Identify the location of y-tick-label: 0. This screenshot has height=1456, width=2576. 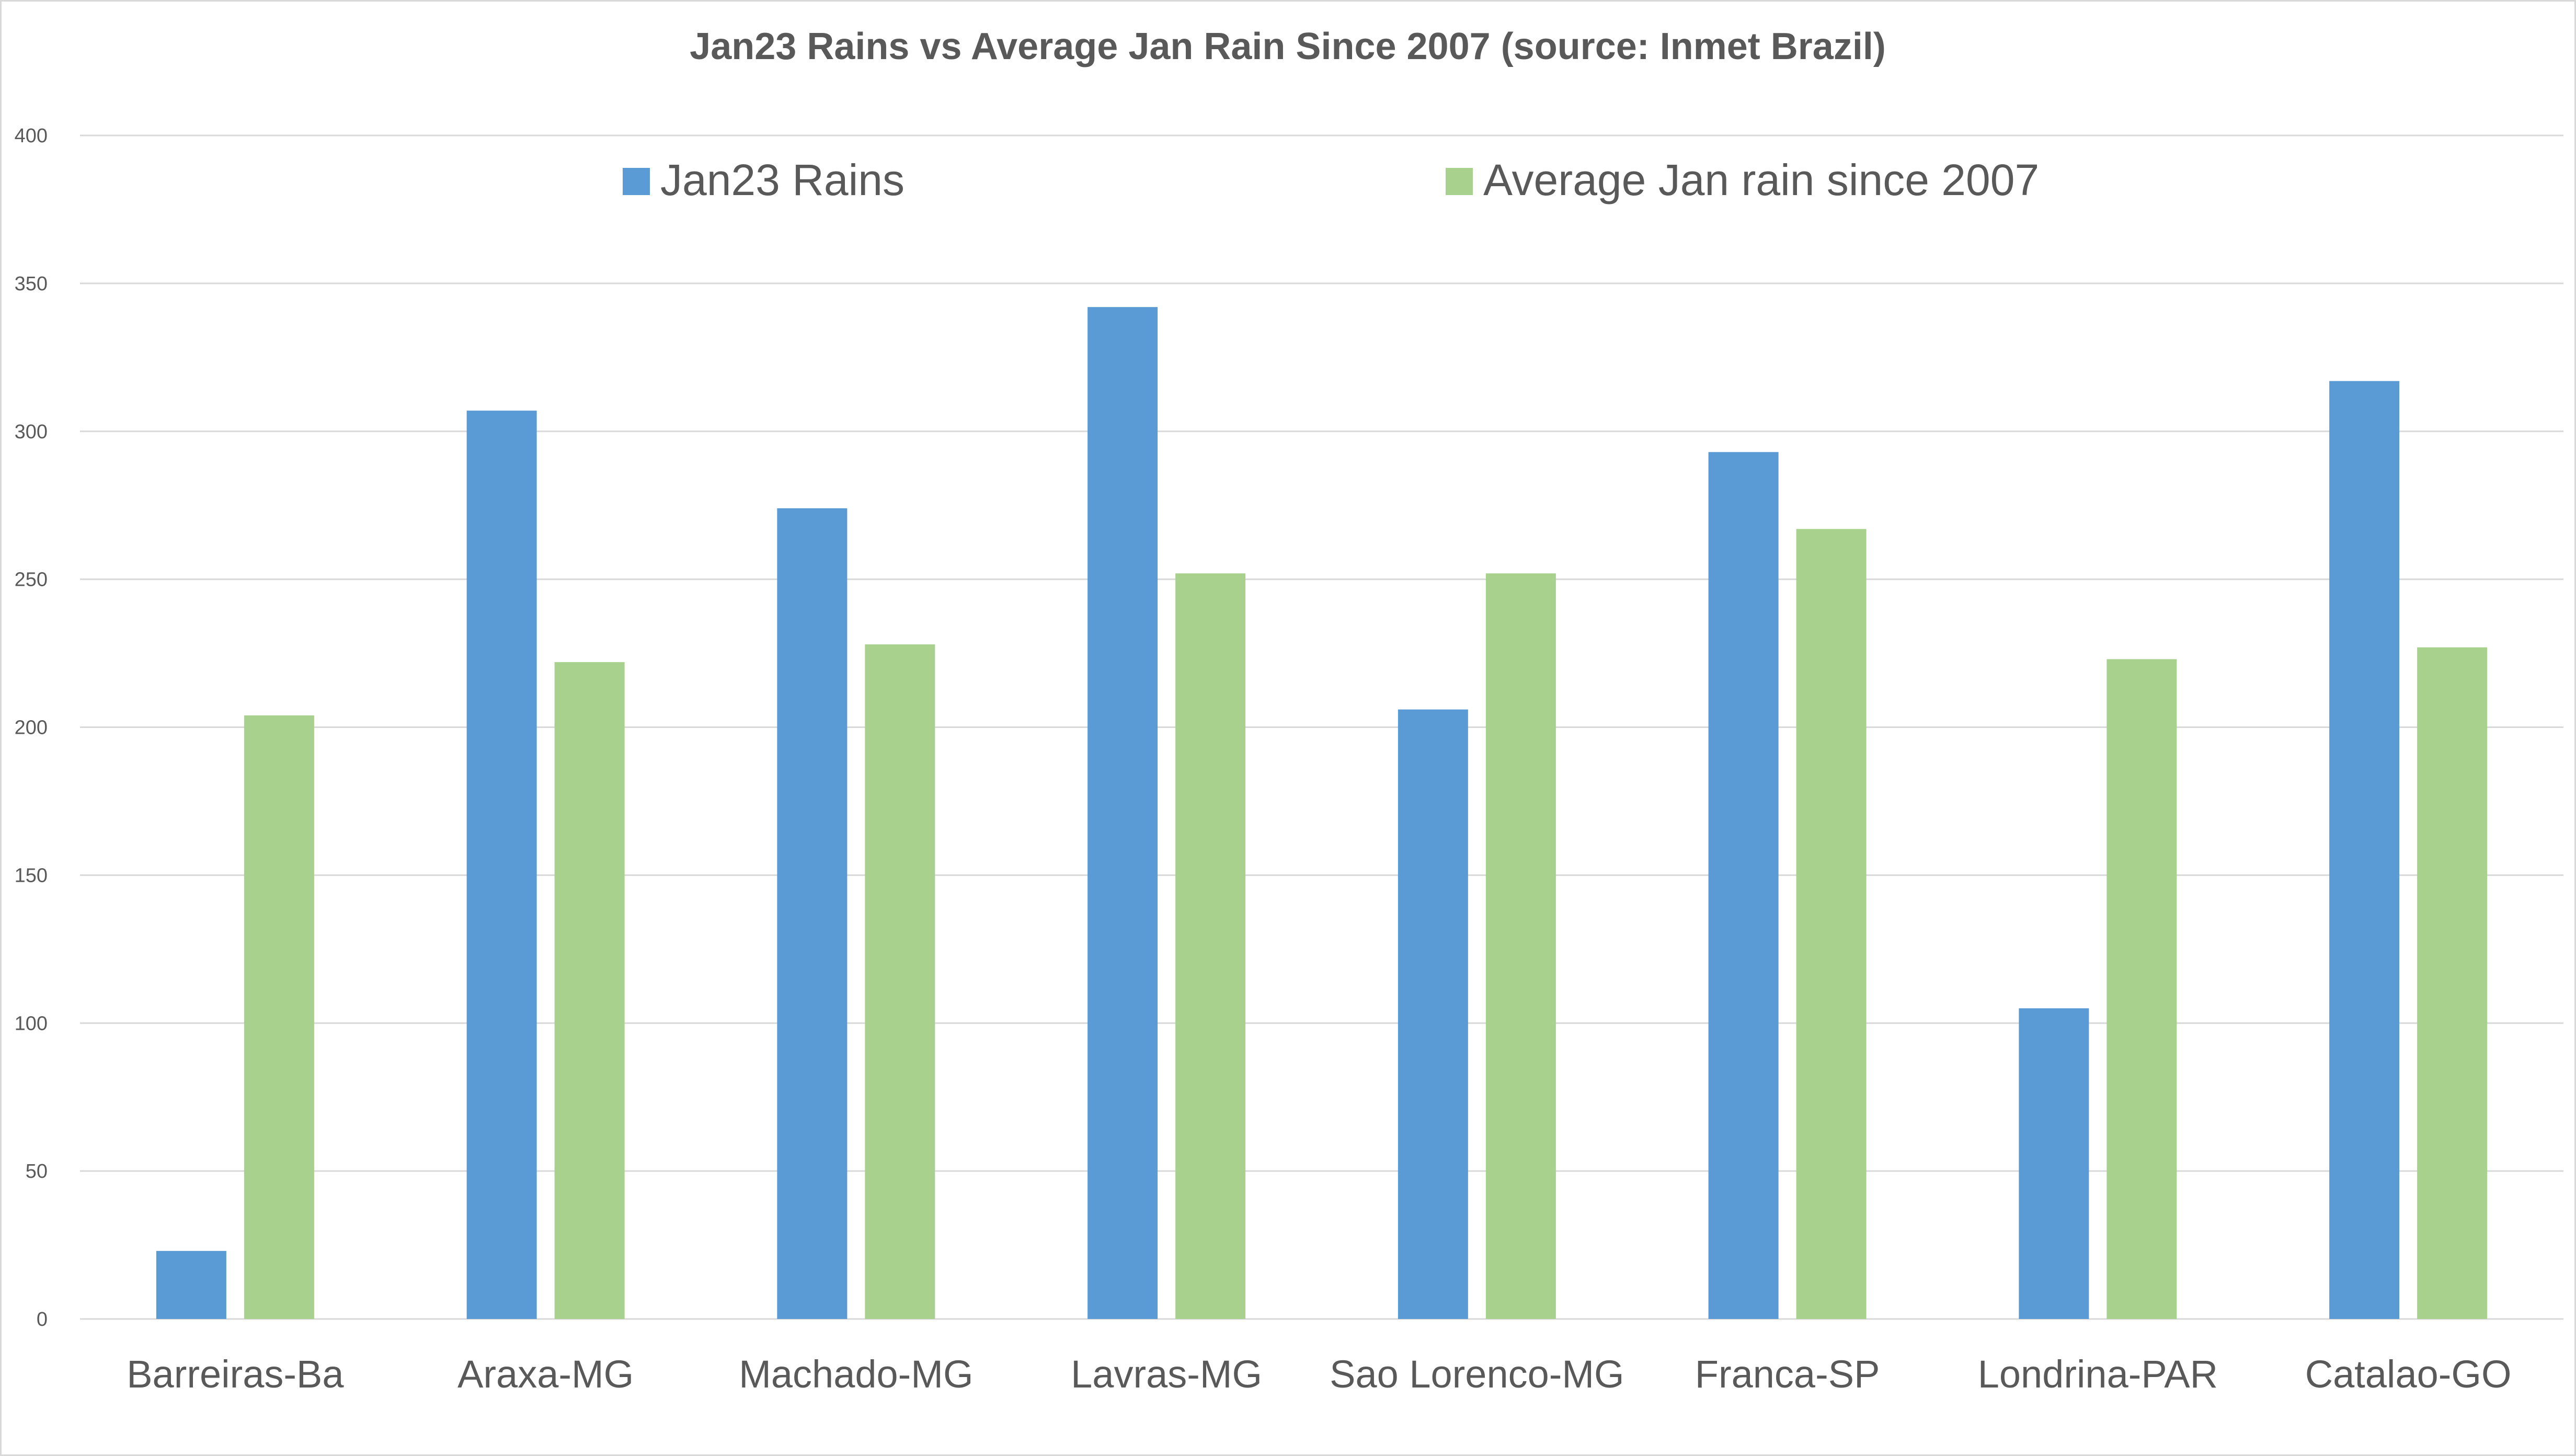
(42, 1319).